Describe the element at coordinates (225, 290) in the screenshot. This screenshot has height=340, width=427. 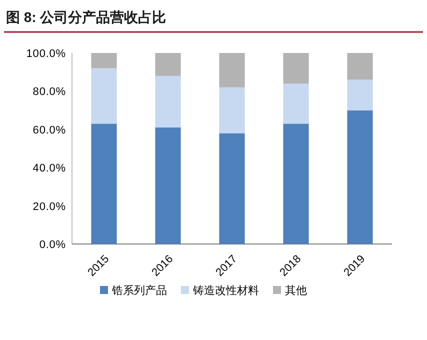
I see `legend-label: 铸造改性材料` at that location.